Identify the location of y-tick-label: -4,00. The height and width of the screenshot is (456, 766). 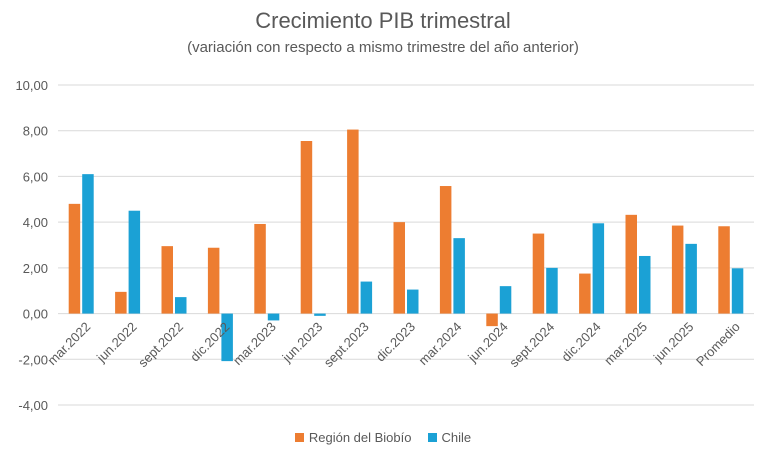
(33, 405).